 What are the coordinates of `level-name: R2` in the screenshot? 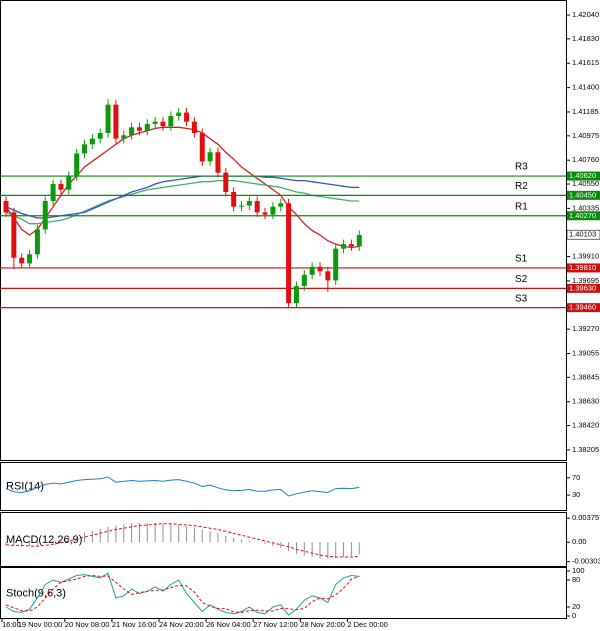 It's located at (521, 186).